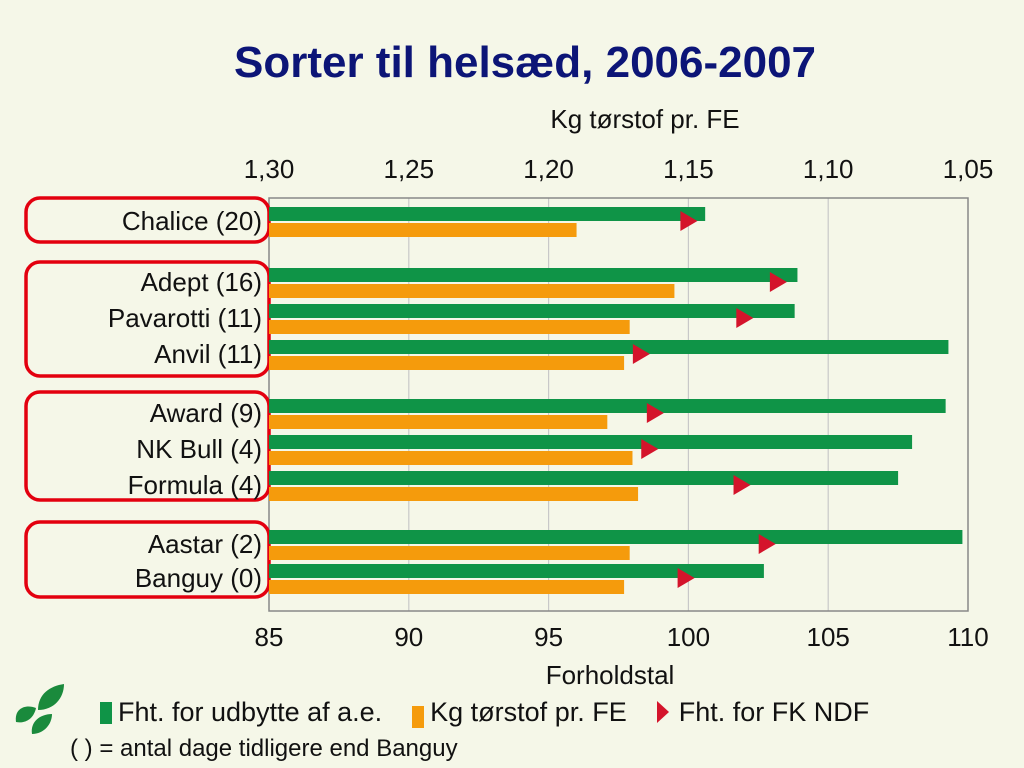 Image resolution: width=1024 pixels, height=768 pixels. I want to click on category-label-anvil-11: Anvil (11), so click(208, 354).